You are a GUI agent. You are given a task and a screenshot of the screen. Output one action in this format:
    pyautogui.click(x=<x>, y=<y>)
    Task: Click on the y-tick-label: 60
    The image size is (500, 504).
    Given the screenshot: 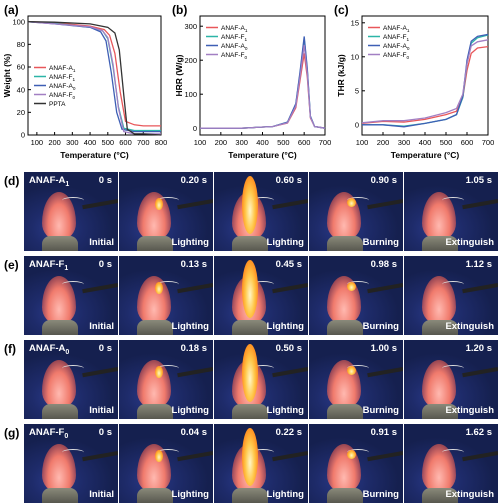 What is the action you would take?
    pyautogui.click(x=21, y=67)
    